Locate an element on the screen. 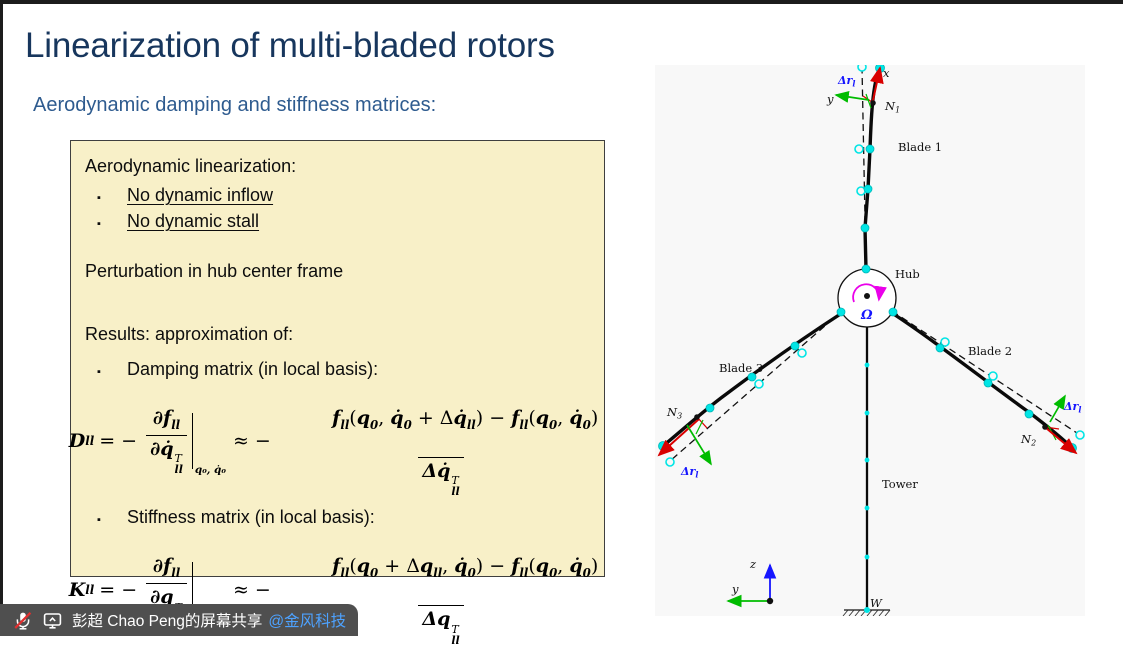  bullet-no-dynamic-inflow: ▪ No dynamic inflow is located at coordinates (337, 195).